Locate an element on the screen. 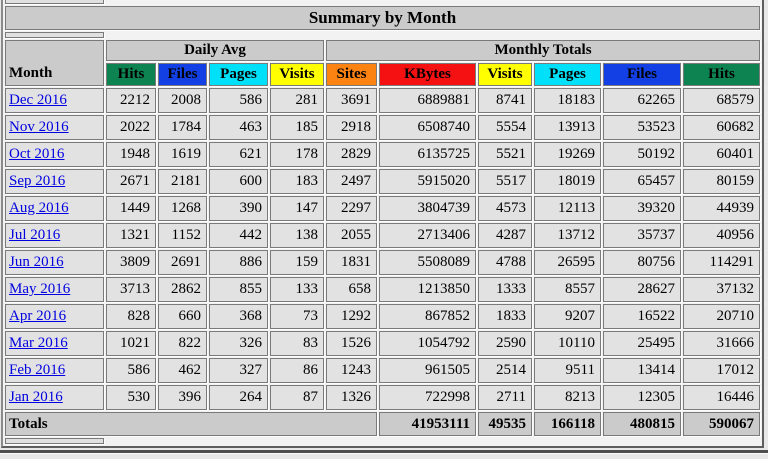 This screenshot has height=459, width=768. metric-header-pages-daily: Pages is located at coordinates (238, 74).